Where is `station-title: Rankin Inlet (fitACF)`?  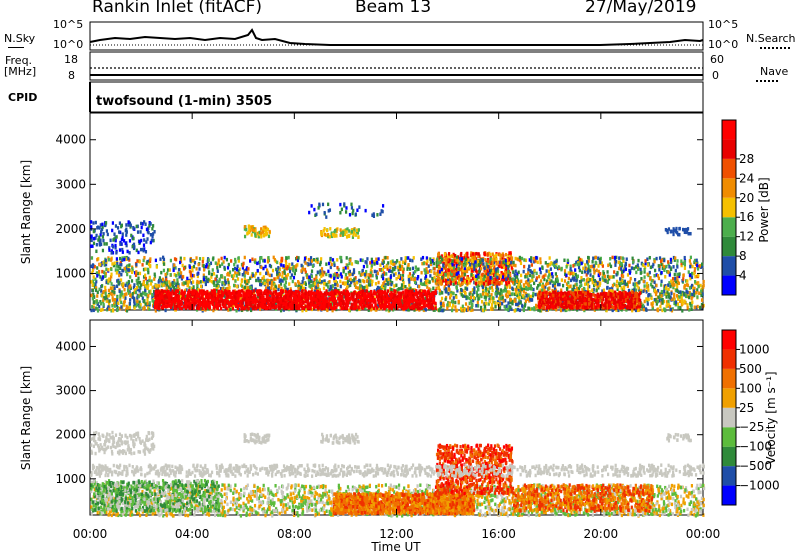 station-title: Rankin Inlet (fitACF) is located at coordinates (177, 8).